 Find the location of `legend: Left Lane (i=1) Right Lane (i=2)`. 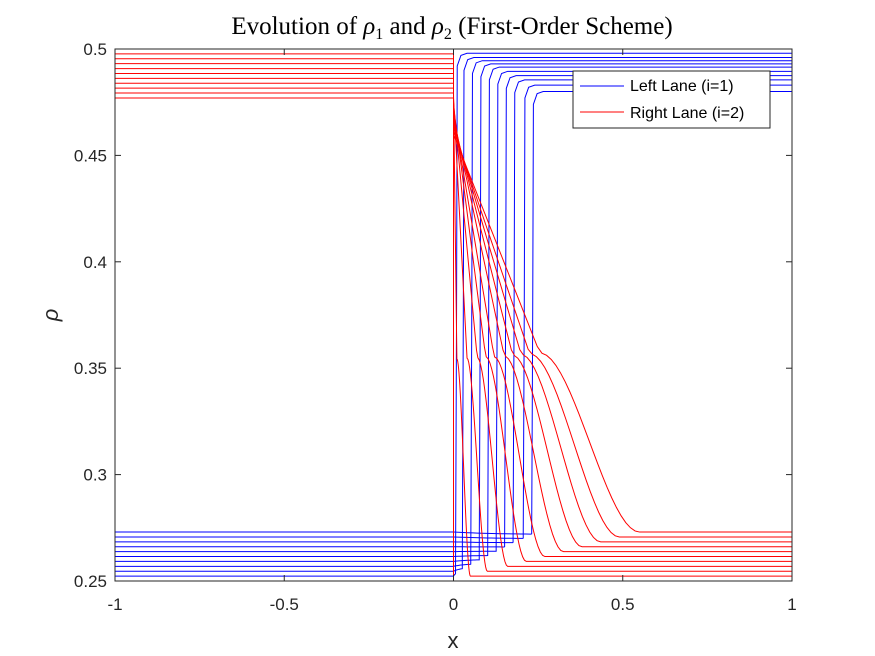

legend: Left Lane (i=1) Right Lane (i=2) is located at coordinates (671, 99).